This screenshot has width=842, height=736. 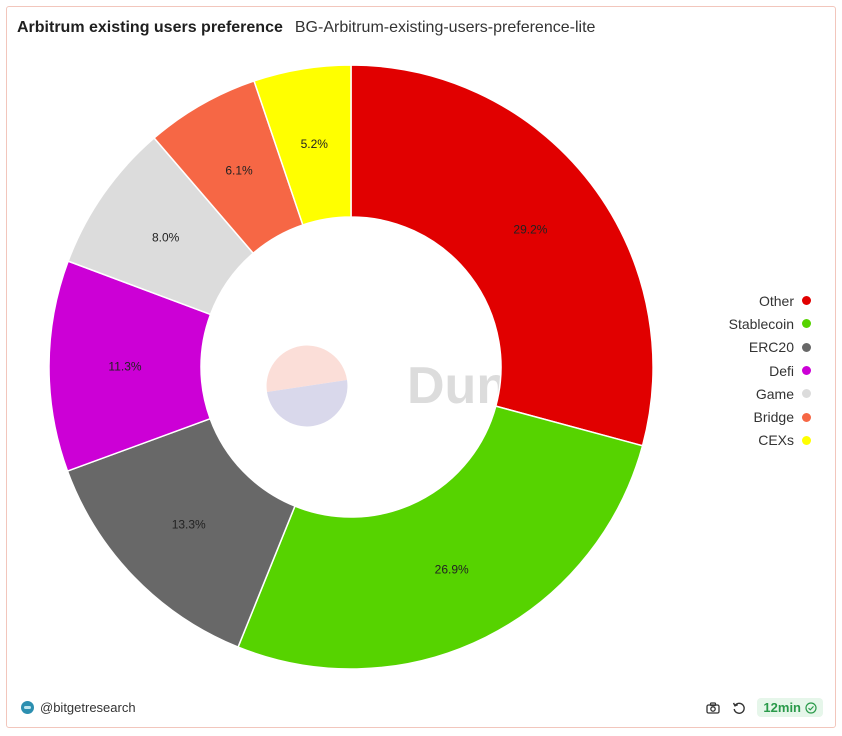 I want to click on slice-label-game: 8.0%, so click(x=166, y=238).